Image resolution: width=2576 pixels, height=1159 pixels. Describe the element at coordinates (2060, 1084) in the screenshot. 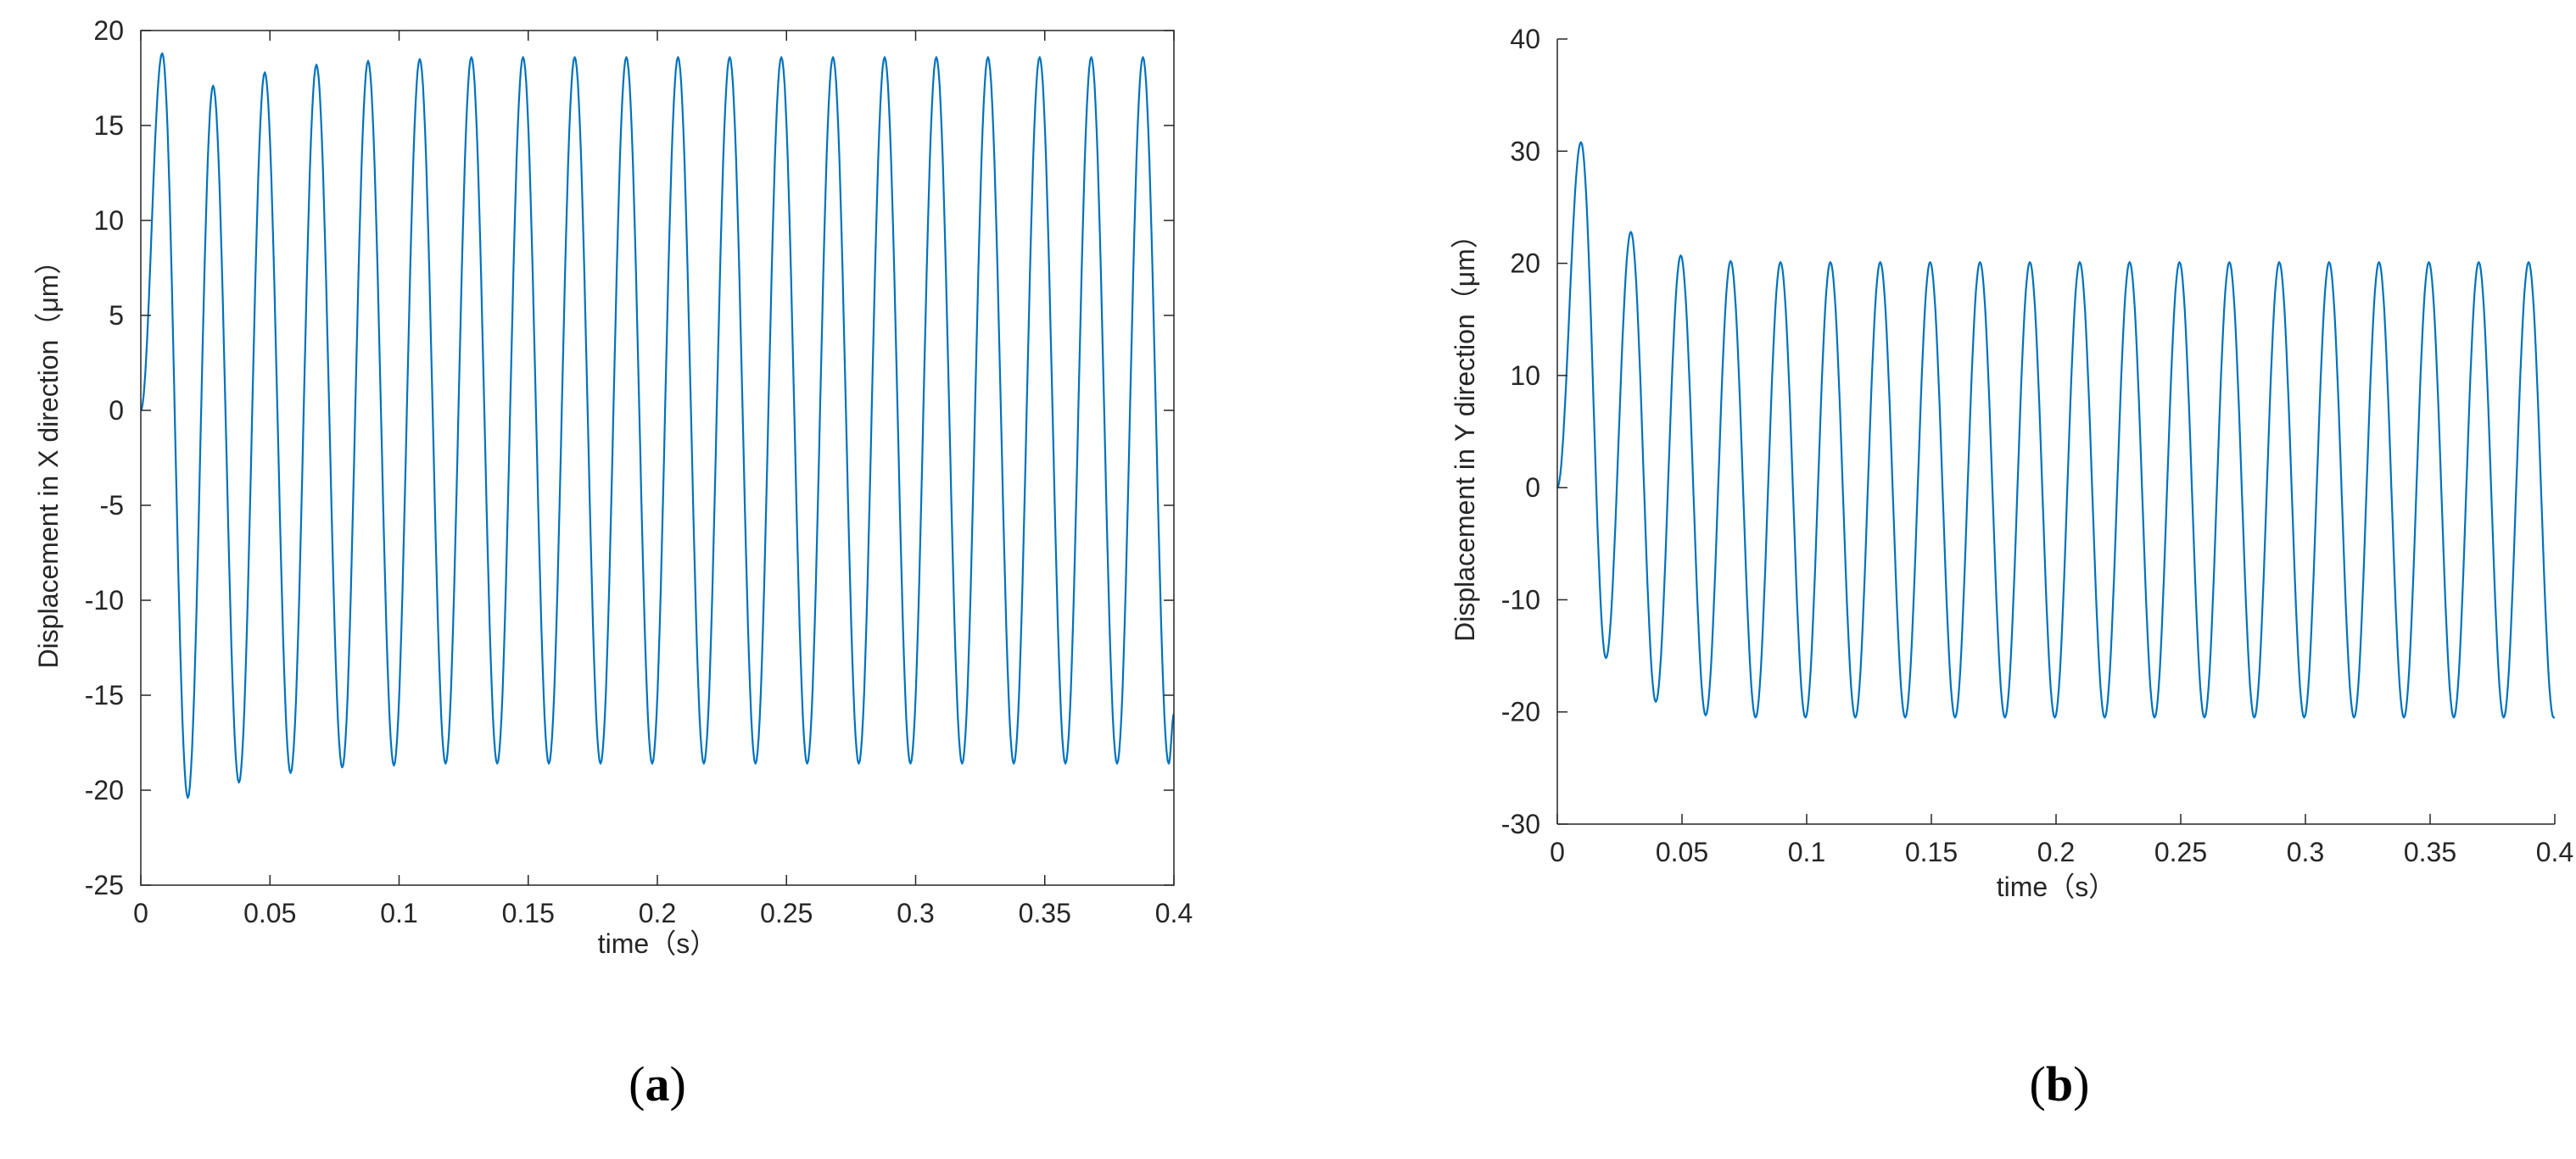

I see `panel-label-b: (b)` at that location.